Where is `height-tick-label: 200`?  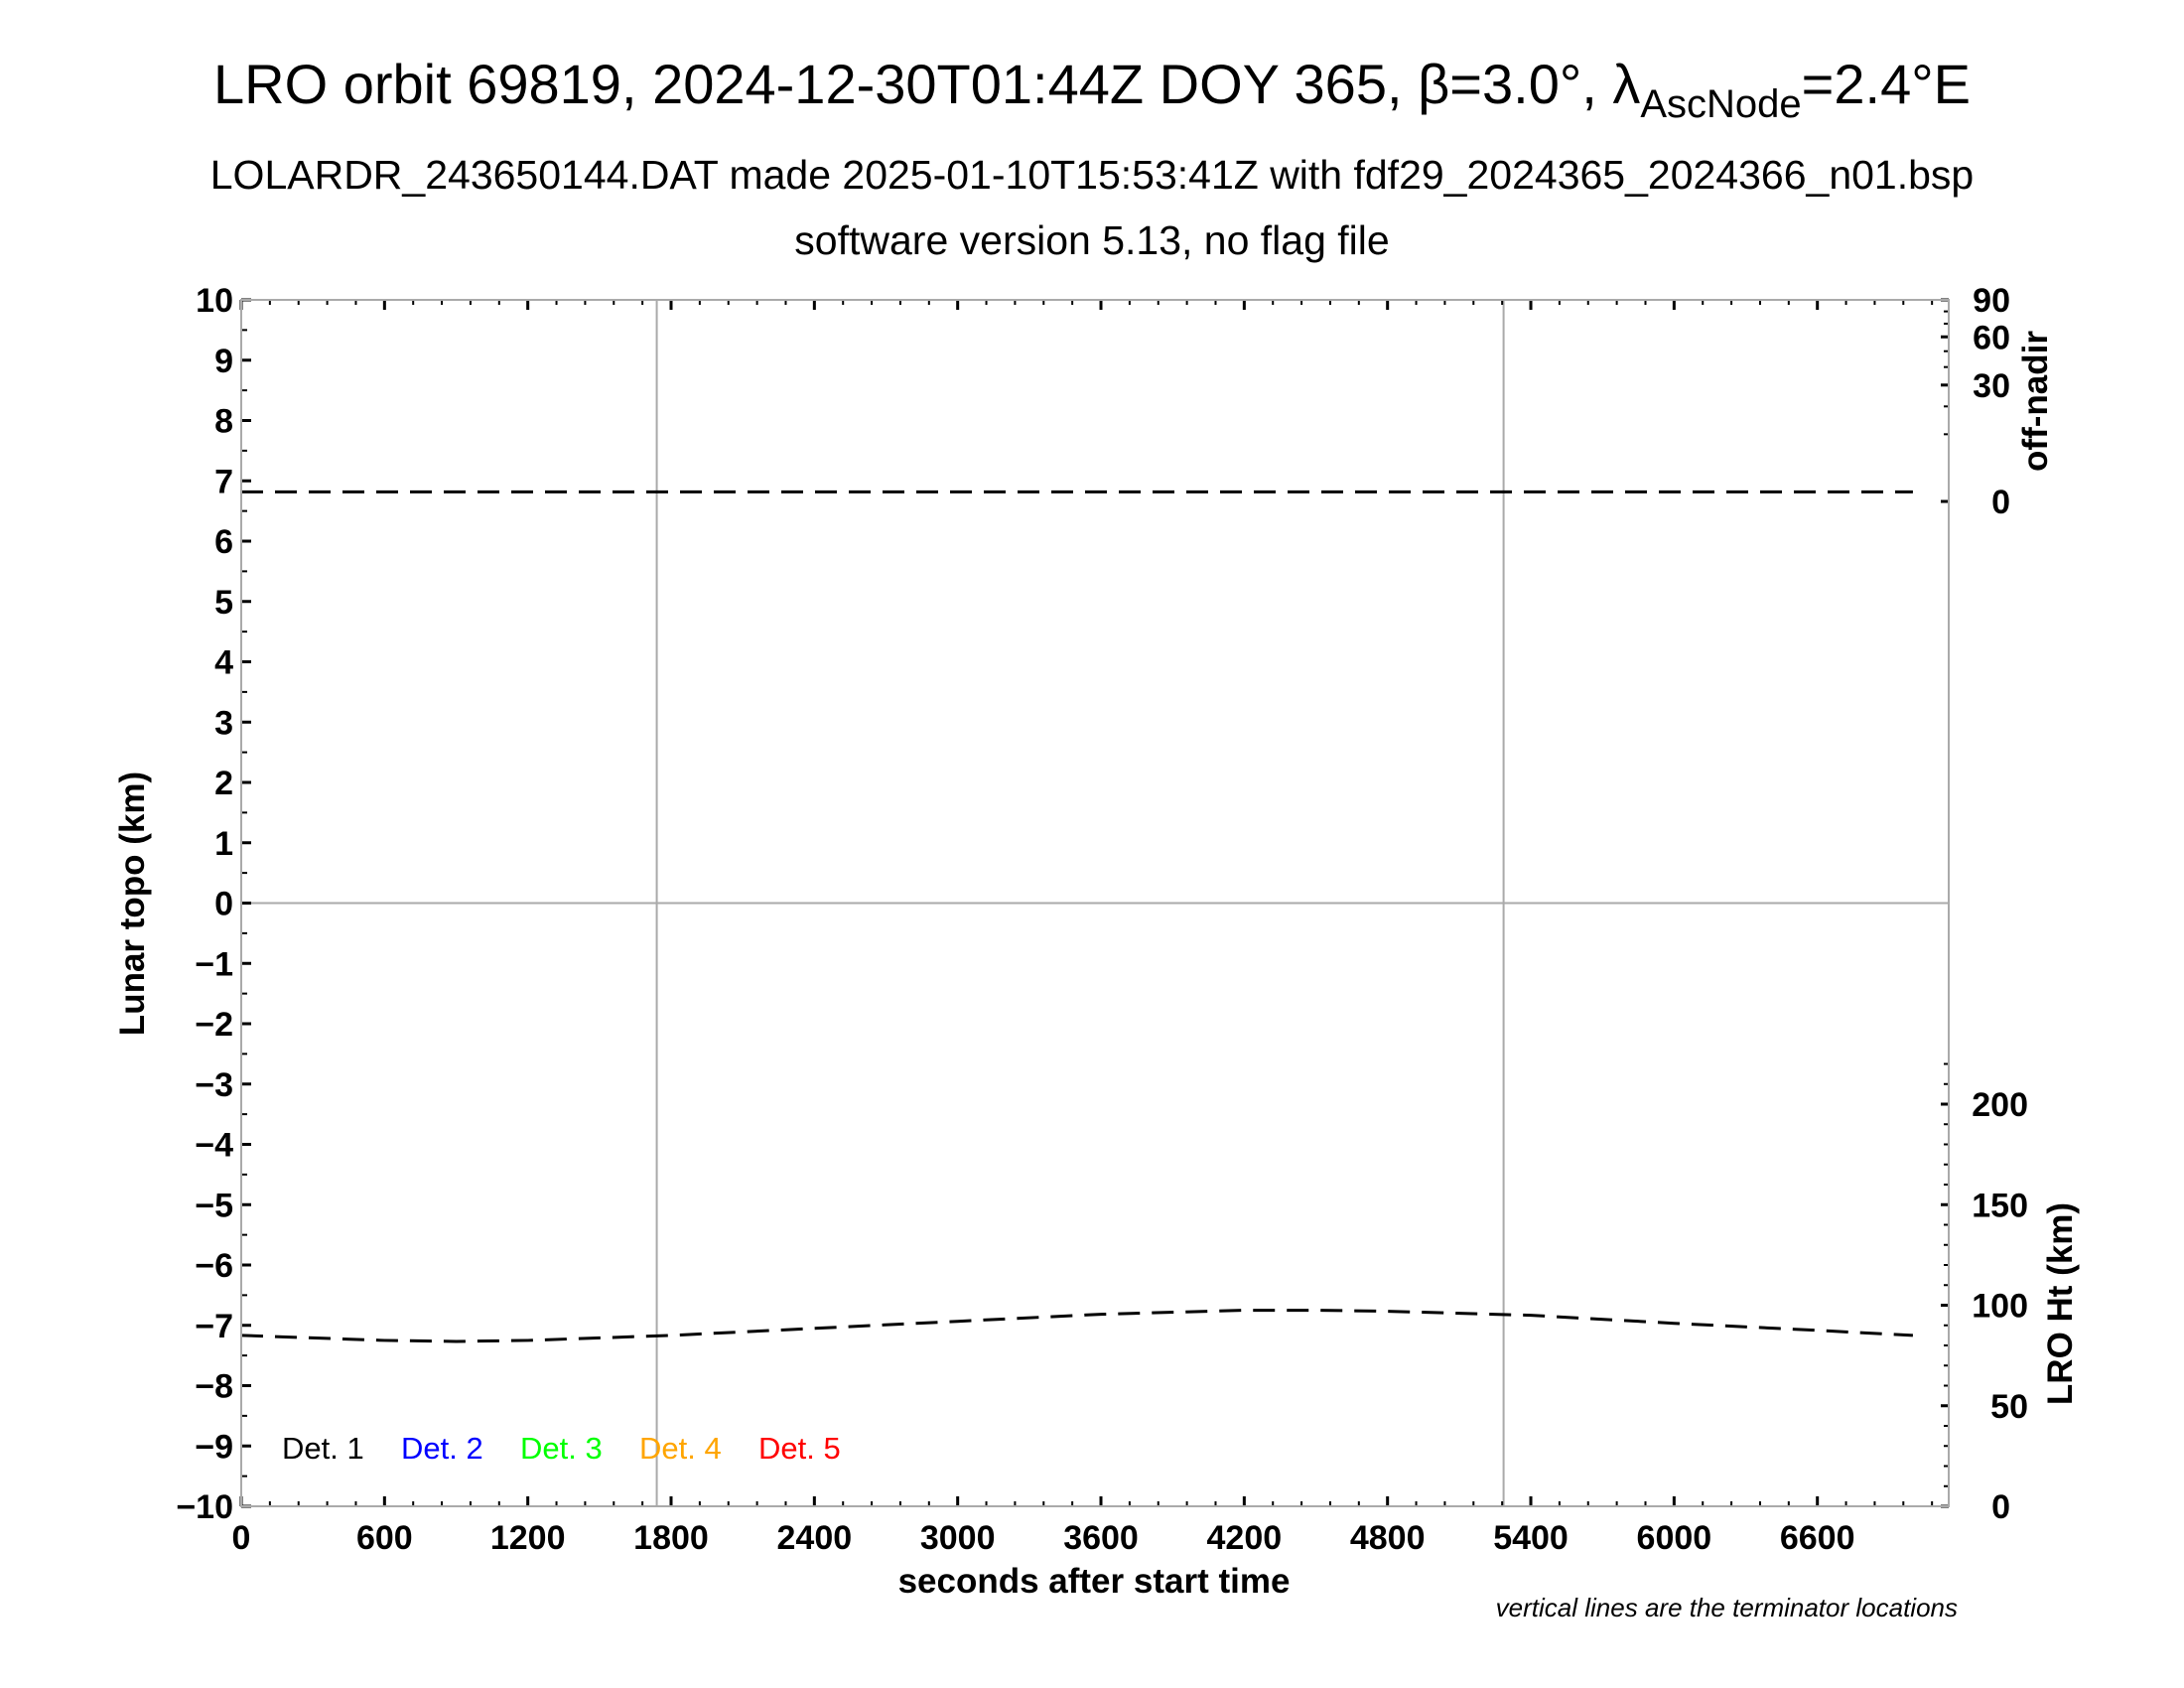
height-tick-label: 200 is located at coordinates (2000, 1105).